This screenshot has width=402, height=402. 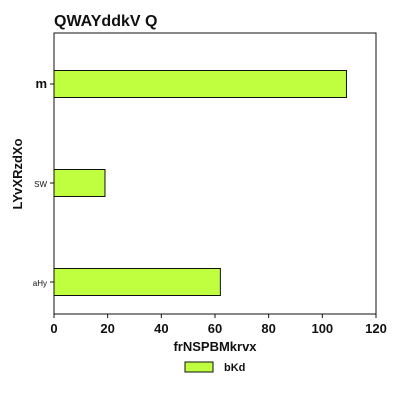 What do you see at coordinates (17, 173) in the screenshot?
I see `y-axis-label: LYvXRzdXo` at bounding box center [17, 173].